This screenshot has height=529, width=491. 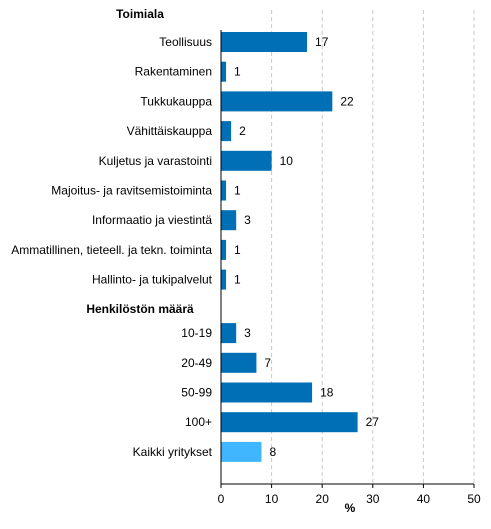 I want to click on value-label-1-4: 8, so click(x=272, y=452).